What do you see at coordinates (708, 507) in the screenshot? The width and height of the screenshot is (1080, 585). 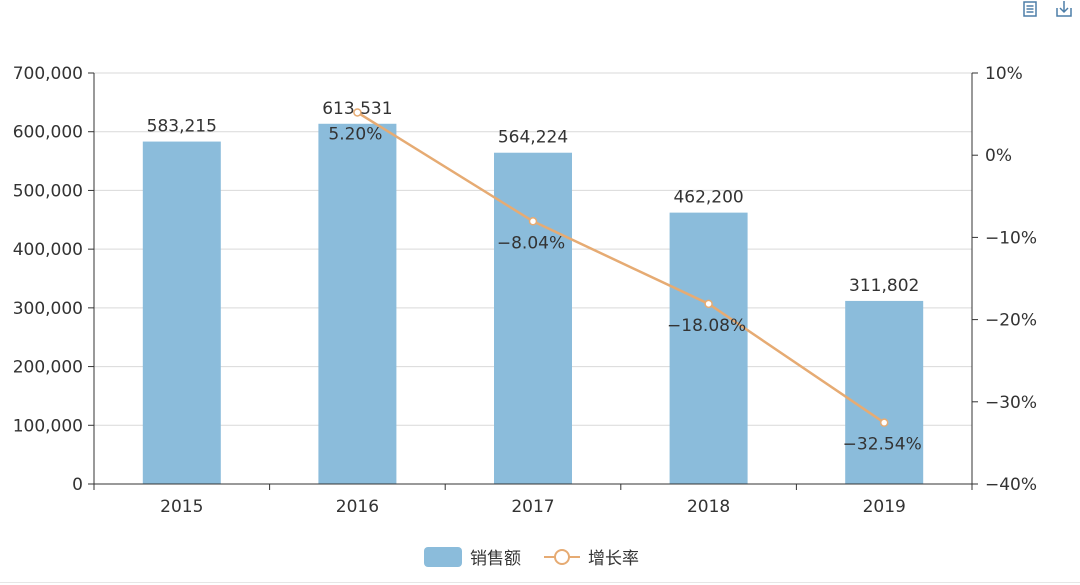 I see `x-tick-label: 2018` at bounding box center [708, 507].